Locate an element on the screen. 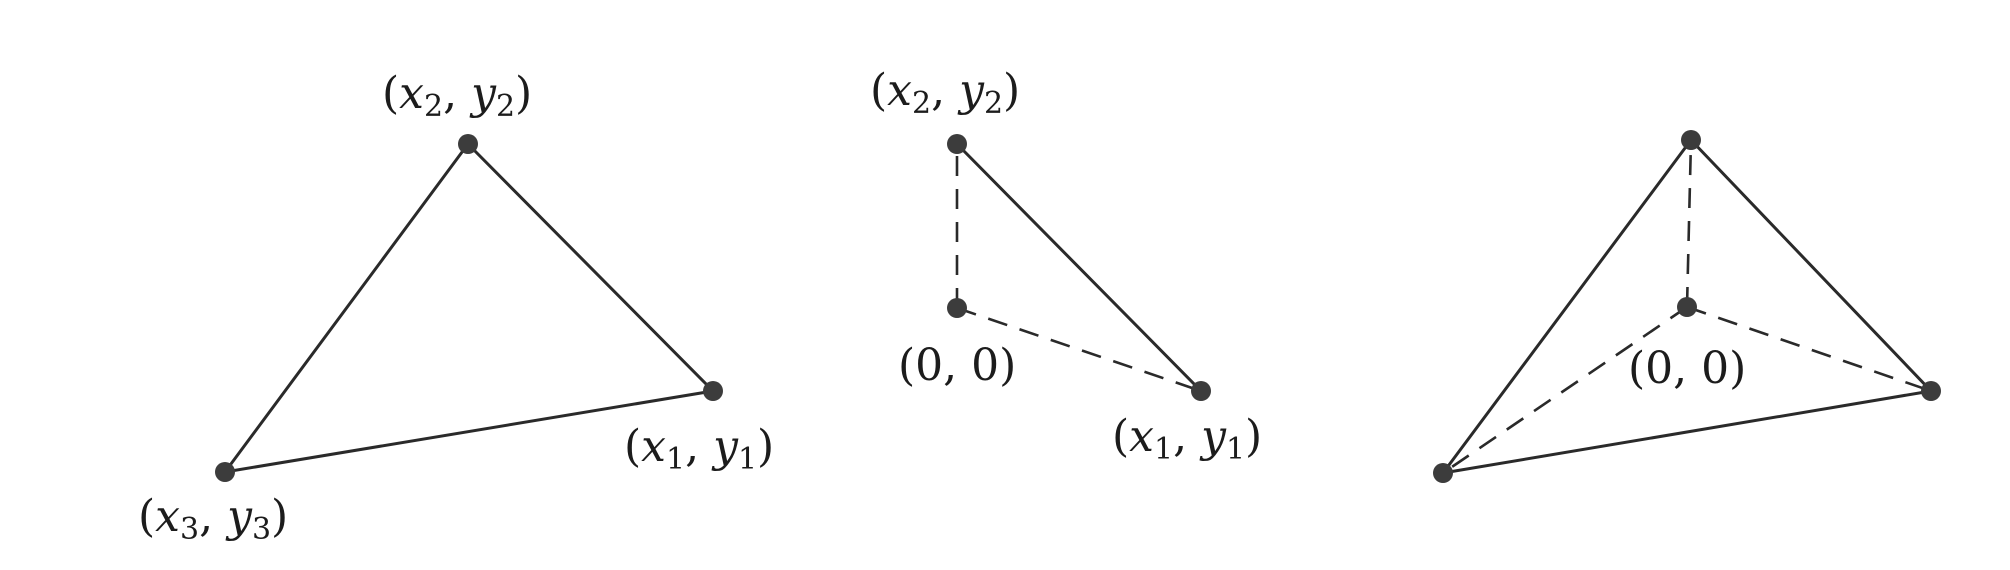 Image resolution: width=2010 pixels, height=570 pixels. right-vertex-origin is located at coordinates (1687, 307).